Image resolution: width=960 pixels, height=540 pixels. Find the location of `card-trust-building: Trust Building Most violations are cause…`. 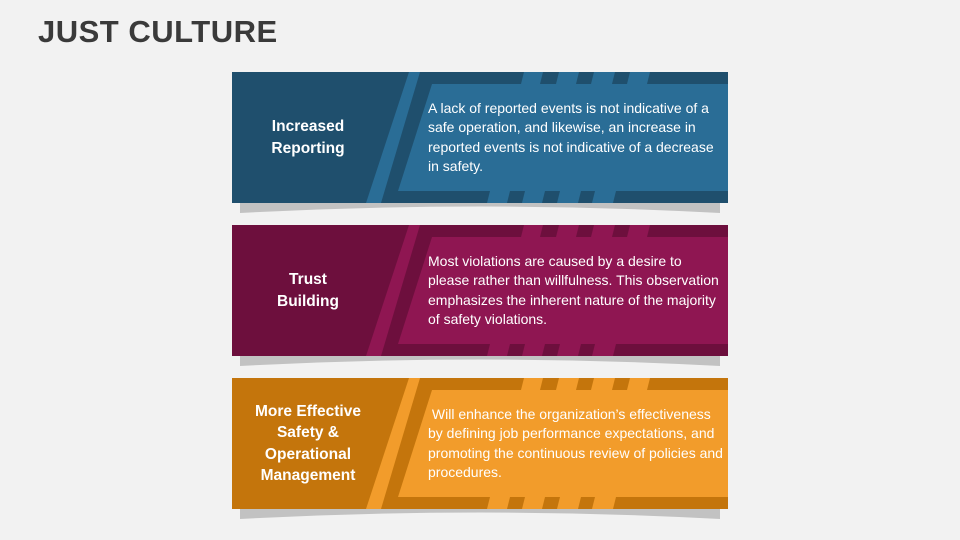

card-trust-building: Trust Building Most violations are cause… is located at coordinates (480, 297).